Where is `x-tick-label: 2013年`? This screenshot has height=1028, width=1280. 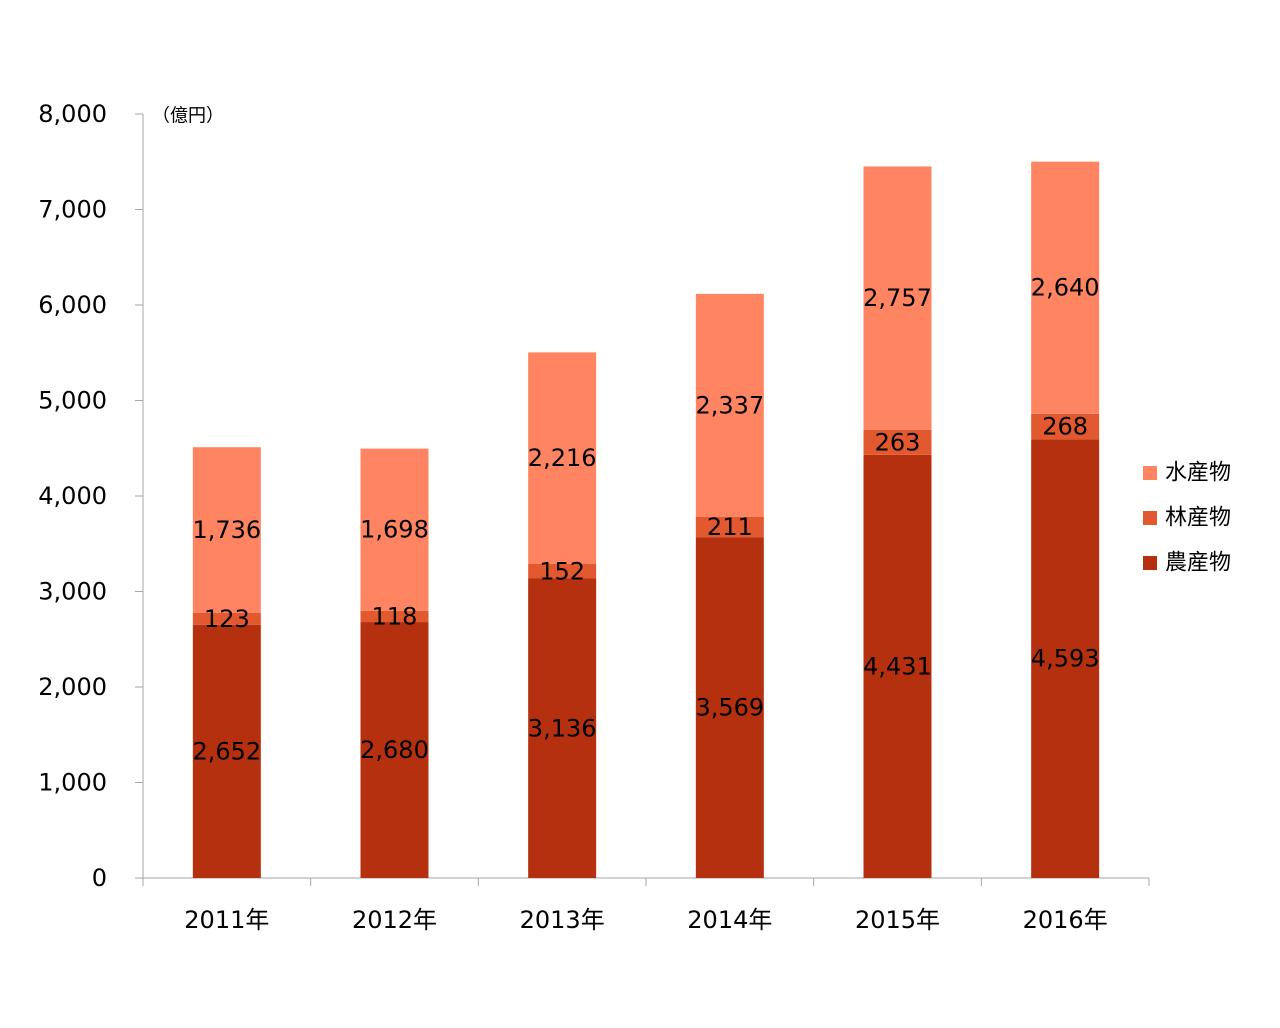
x-tick-label: 2013年 is located at coordinates (562, 920).